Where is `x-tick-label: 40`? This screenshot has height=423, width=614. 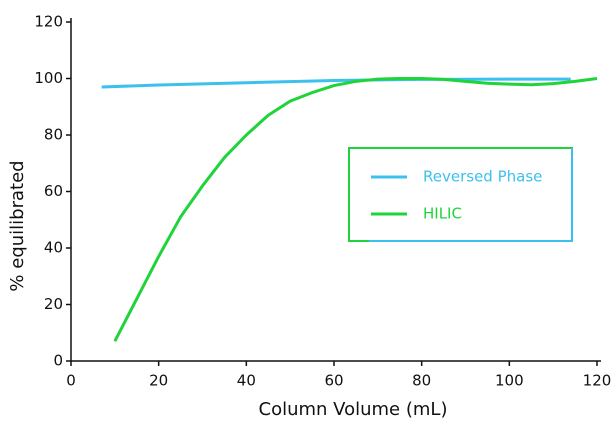 x-tick-label: 40 is located at coordinates (246, 381).